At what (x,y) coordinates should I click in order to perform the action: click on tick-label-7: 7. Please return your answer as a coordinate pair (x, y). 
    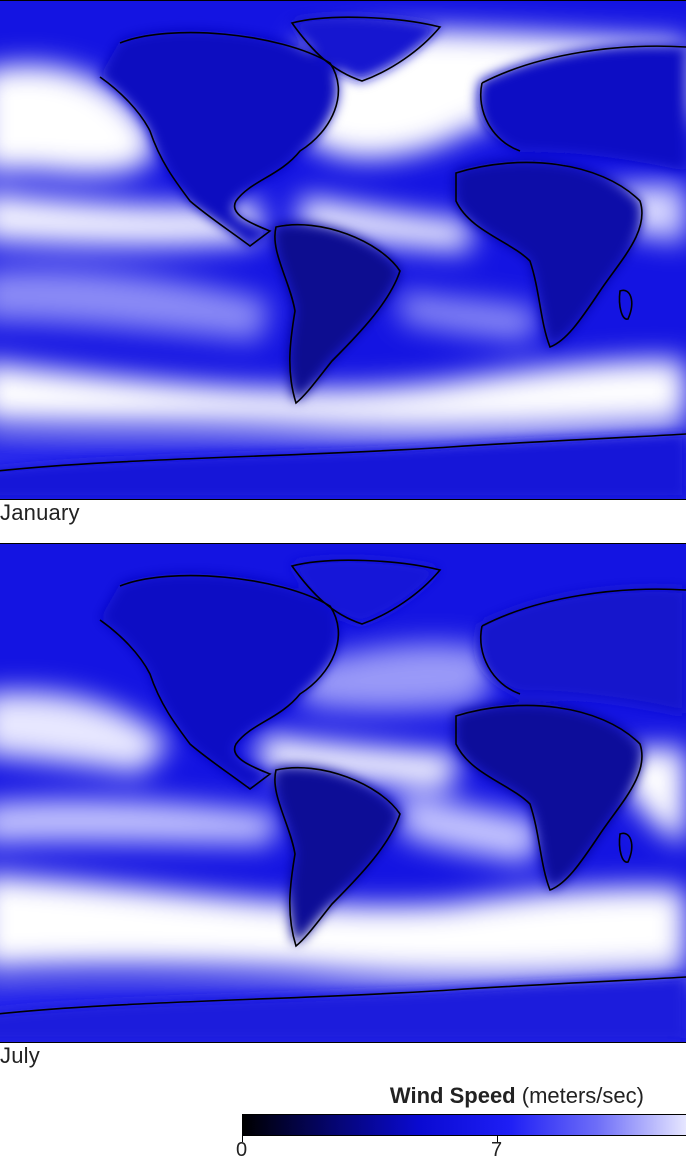
    Looking at the image, I should click on (497, 1150).